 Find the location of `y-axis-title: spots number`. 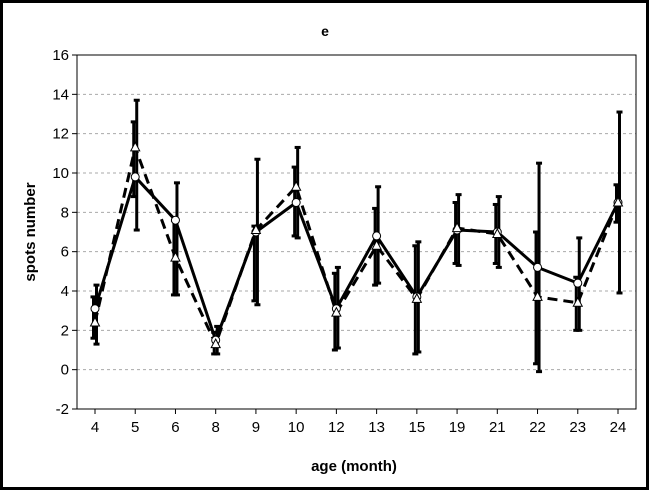

y-axis-title: spots number is located at coordinates (30, 231).